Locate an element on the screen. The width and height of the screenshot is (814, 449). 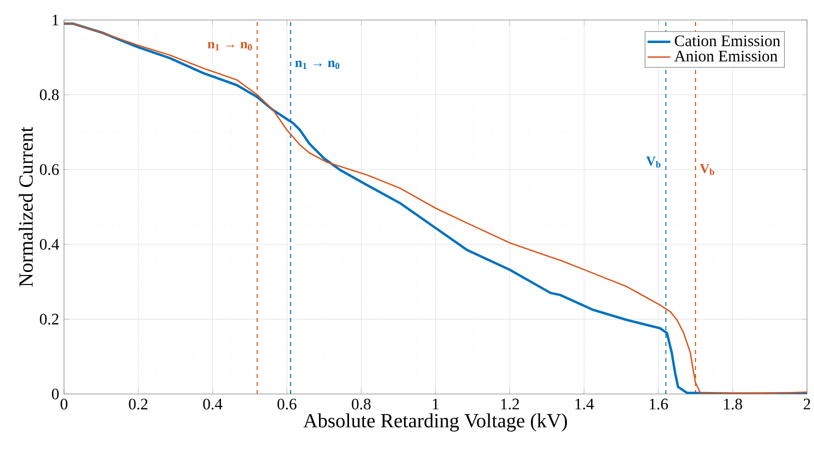
x-tick-label: 1.4 is located at coordinates (585, 404).